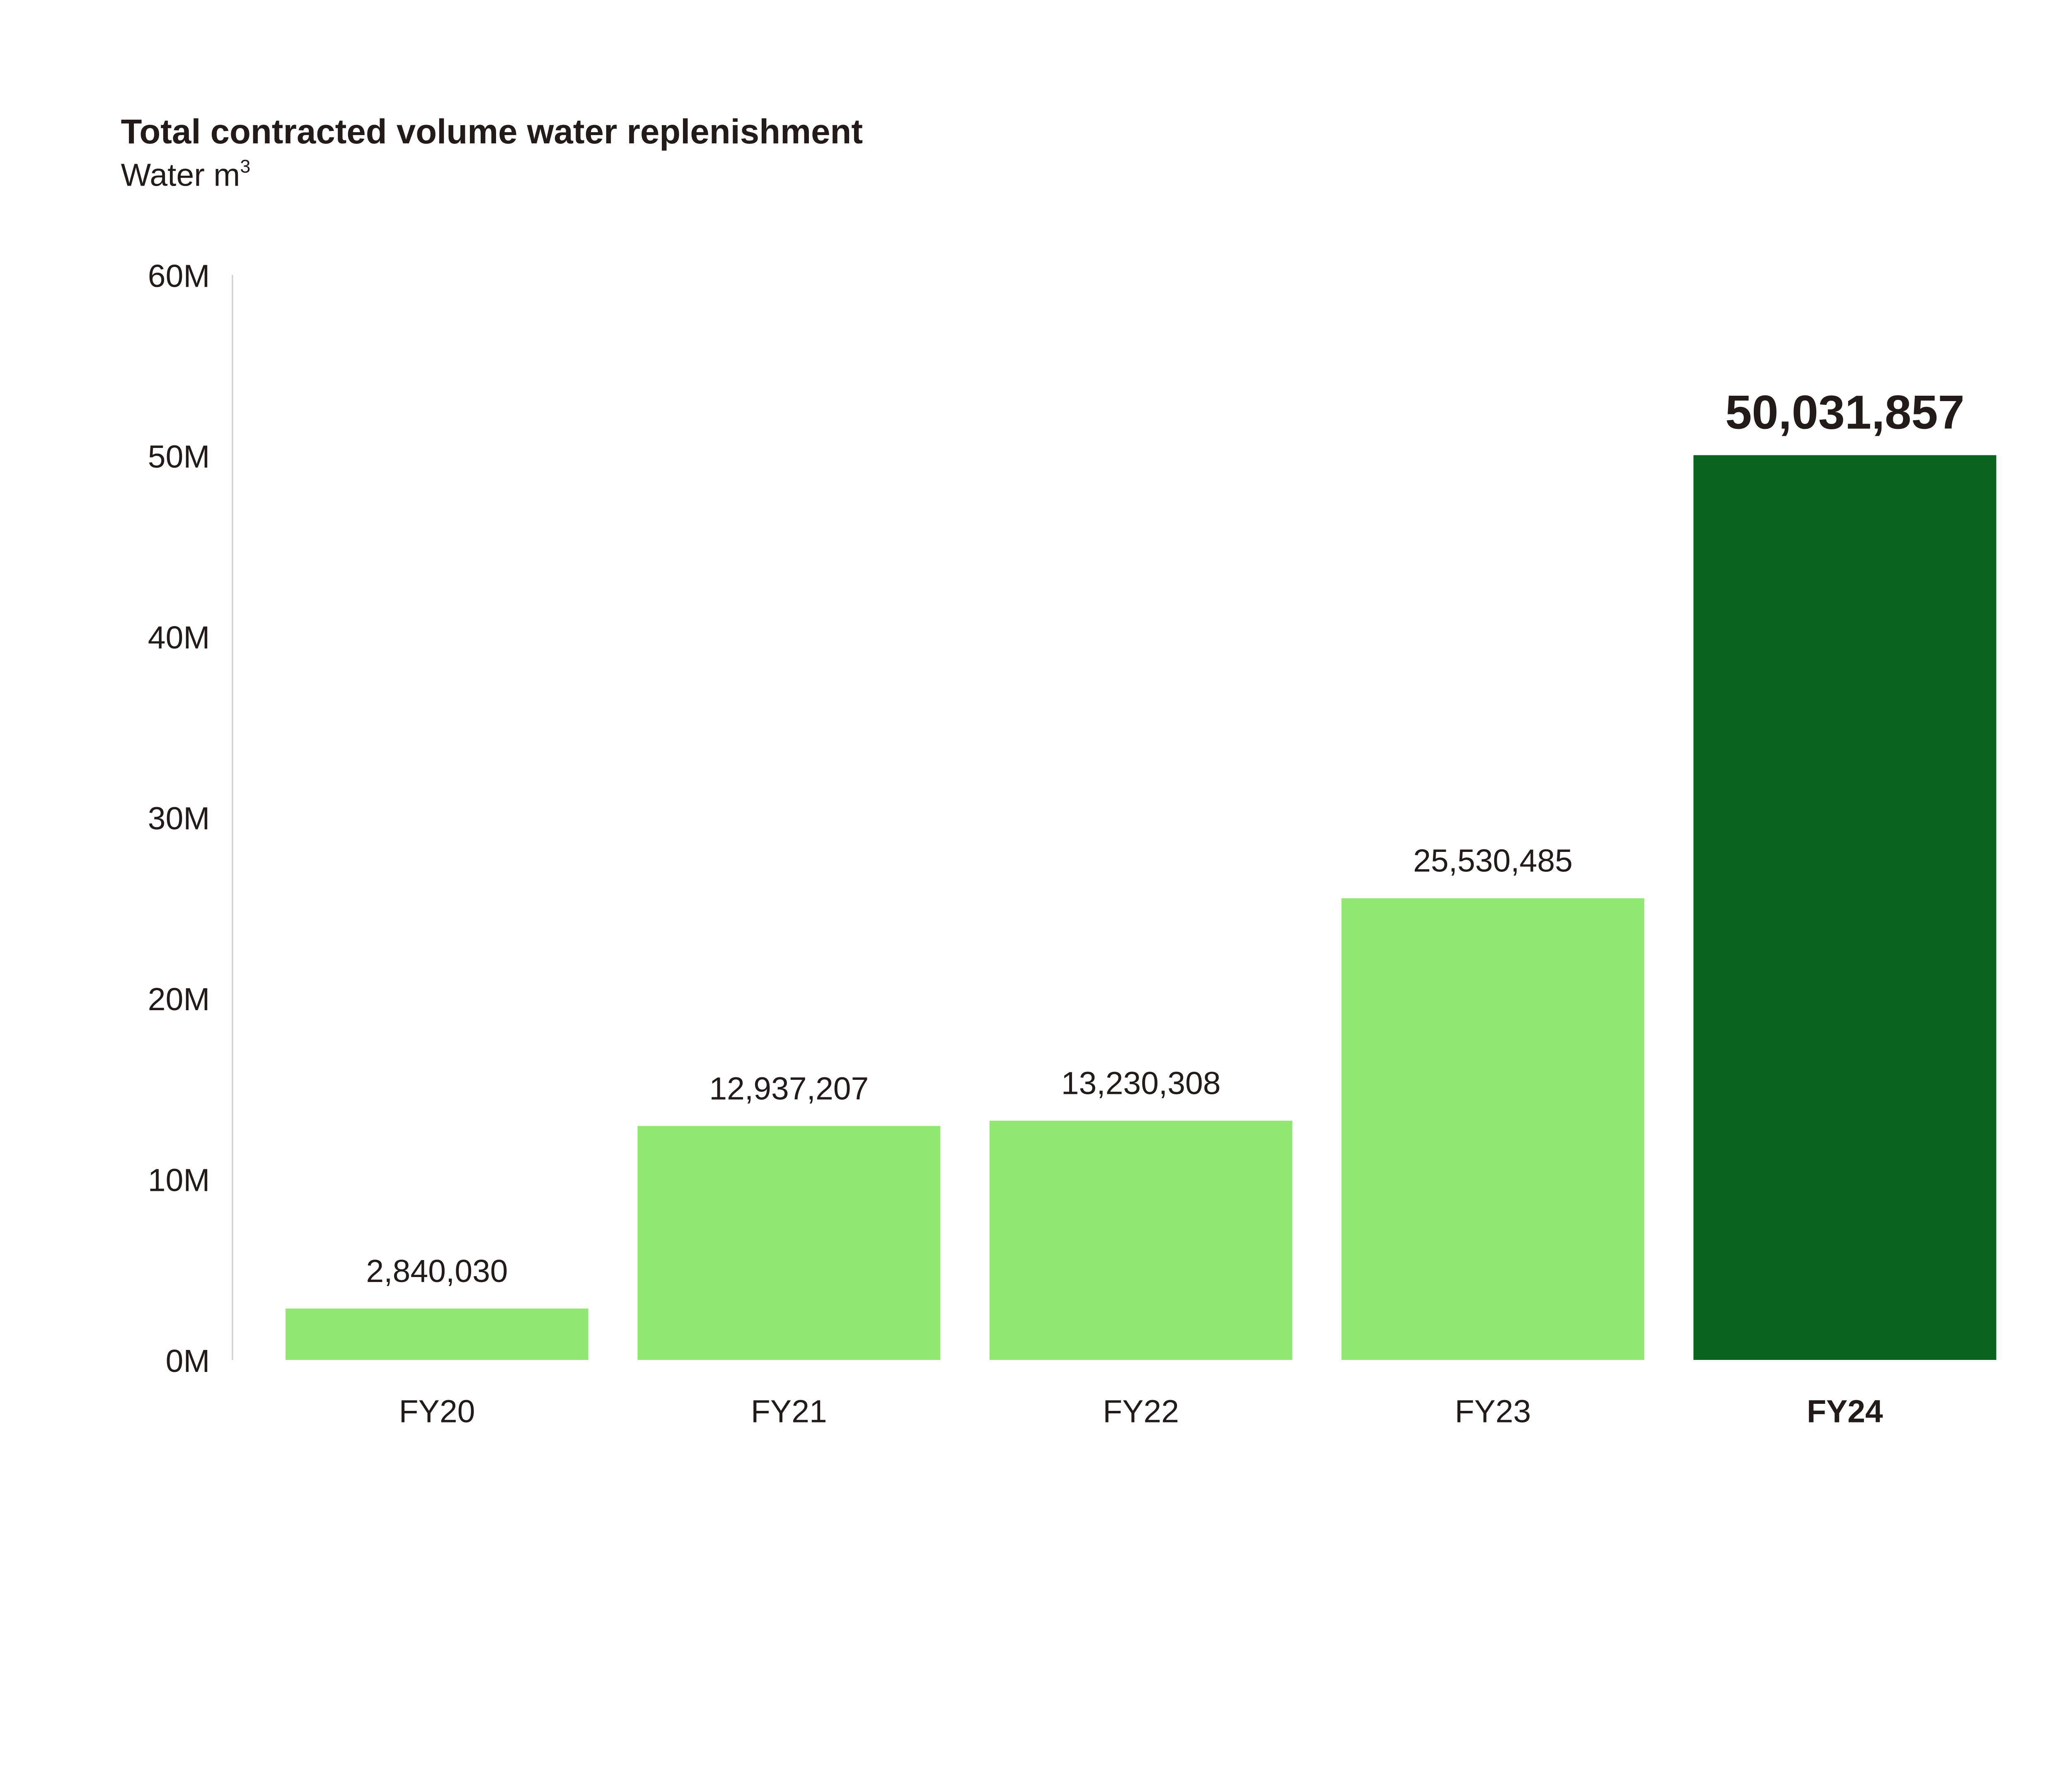 This screenshot has width=2072, height=1790. What do you see at coordinates (179, 638) in the screenshot?
I see `y-tick-label: 40M` at bounding box center [179, 638].